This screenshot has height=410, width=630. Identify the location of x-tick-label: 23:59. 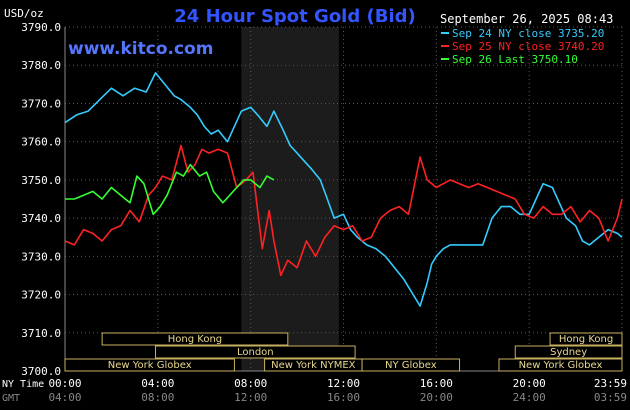
(610, 383).